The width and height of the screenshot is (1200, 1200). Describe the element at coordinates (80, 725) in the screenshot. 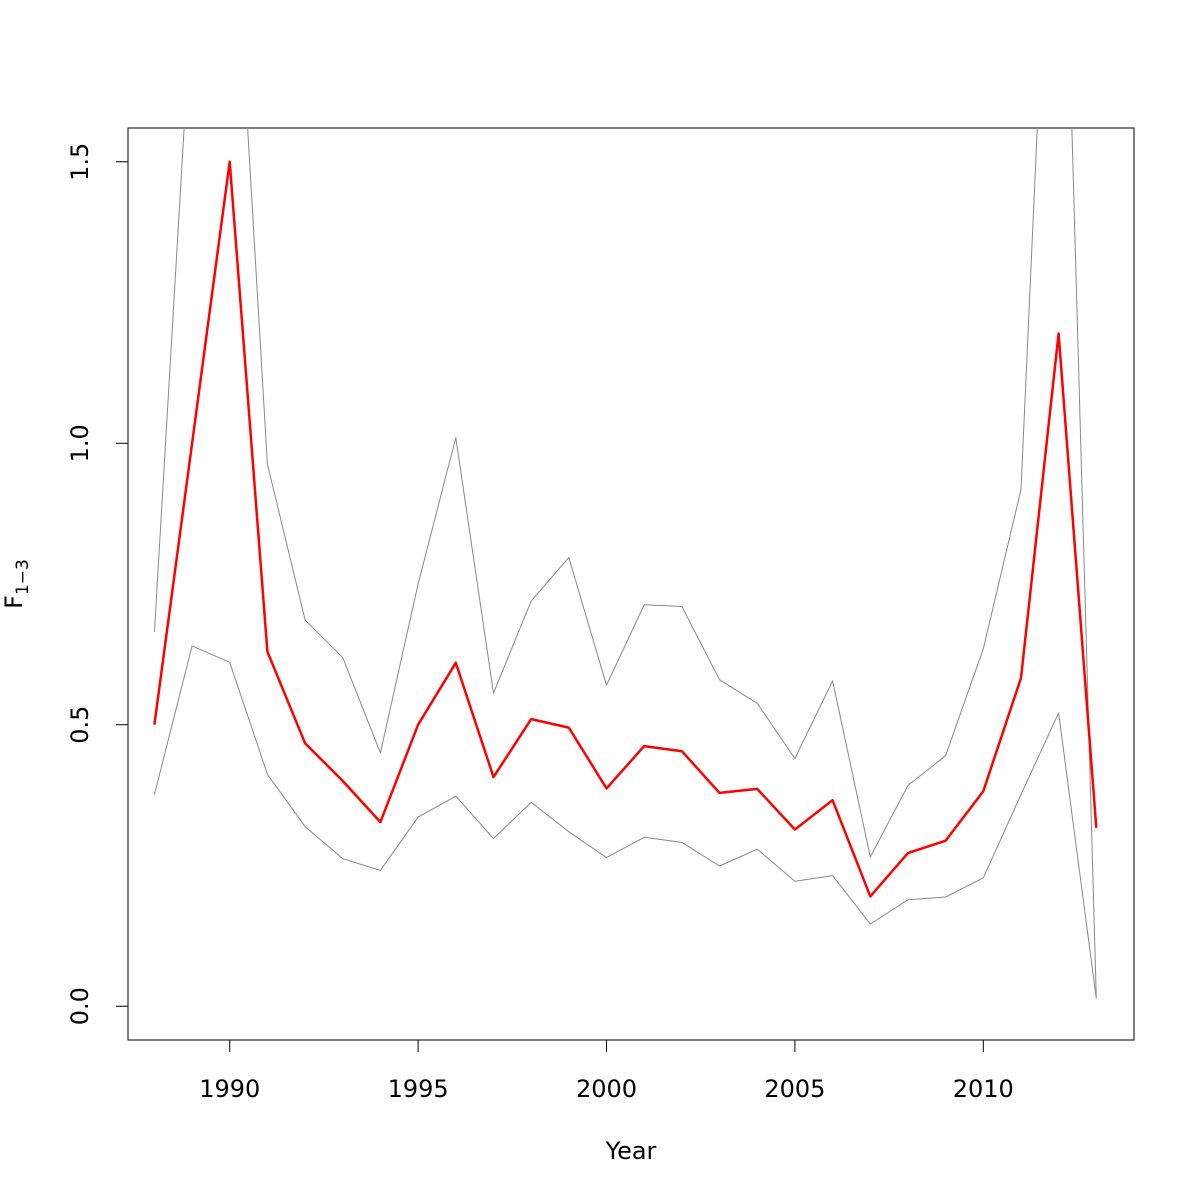

I see `y-tick-label: 0.5` at that location.